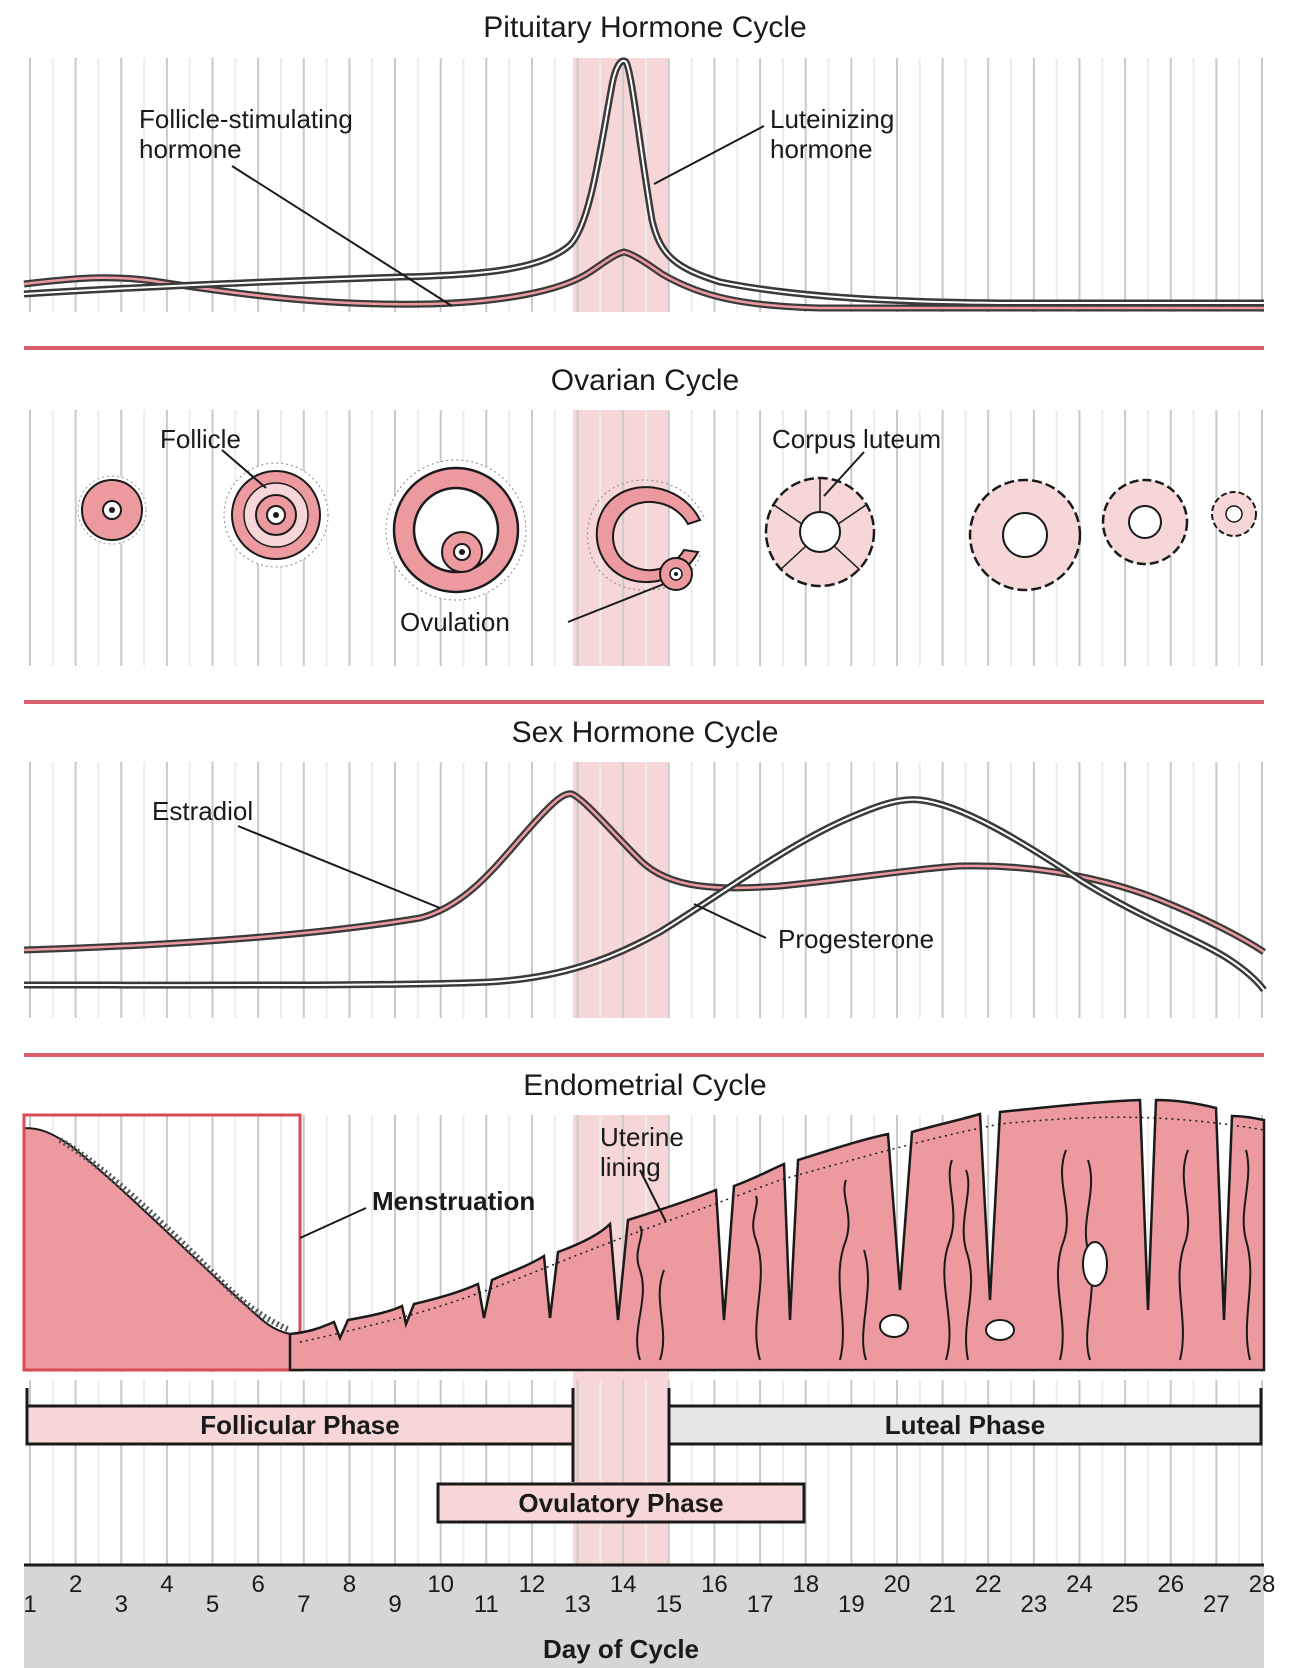 The width and height of the screenshot is (1290, 1668). What do you see at coordinates (644, 27) in the screenshot?
I see `pituitary-title: Pituitary Hormone Cycle` at bounding box center [644, 27].